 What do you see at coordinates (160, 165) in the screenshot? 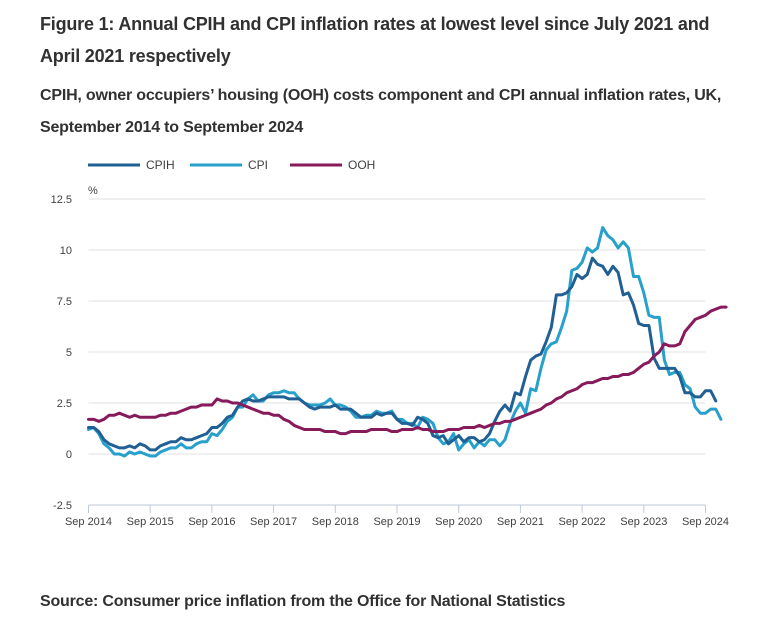
I see `legend-label: CPIH` at bounding box center [160, 165].